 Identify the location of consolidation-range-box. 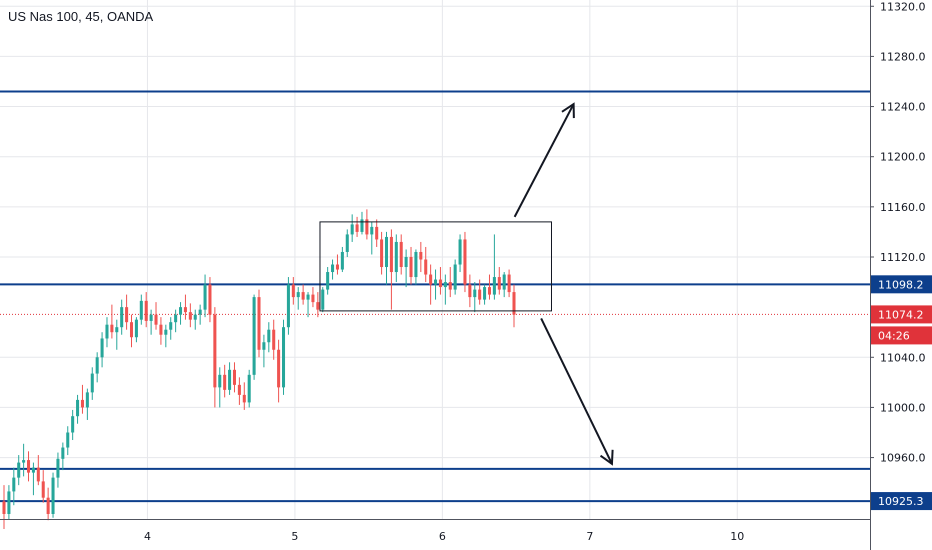
(435, 266).